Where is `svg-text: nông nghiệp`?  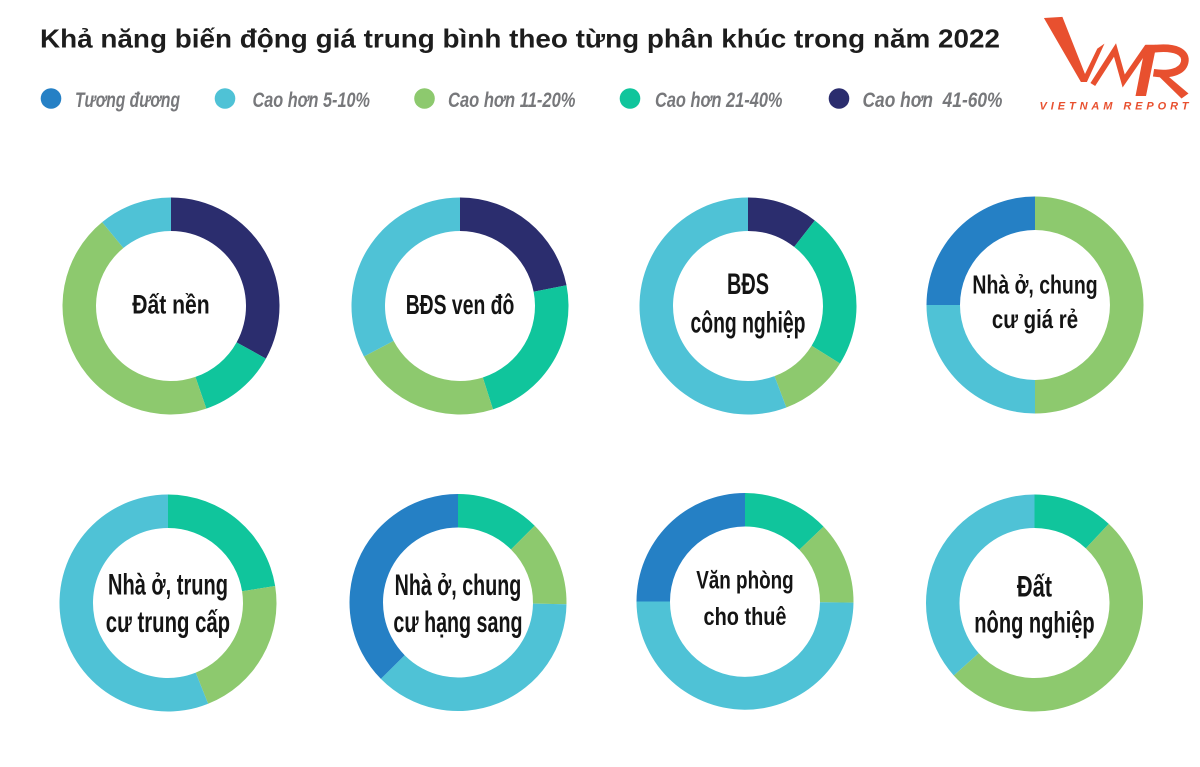 svg-text: nông nghiệp is located at coordinates (1034, 623).